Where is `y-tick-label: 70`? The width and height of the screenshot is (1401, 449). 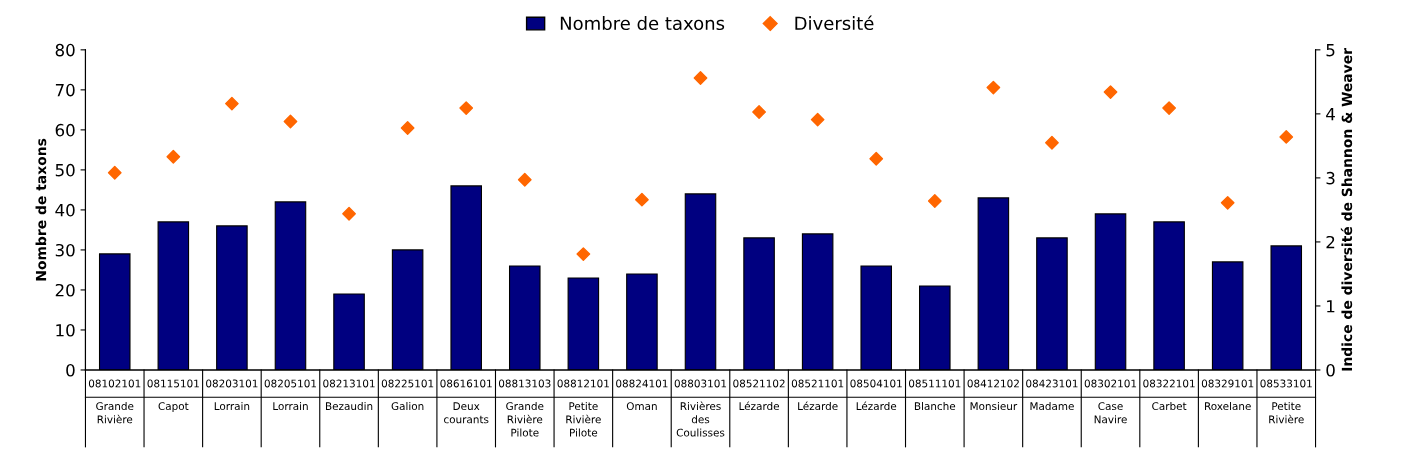
y-tick-label: 70 is located at coordinates (65, 90).